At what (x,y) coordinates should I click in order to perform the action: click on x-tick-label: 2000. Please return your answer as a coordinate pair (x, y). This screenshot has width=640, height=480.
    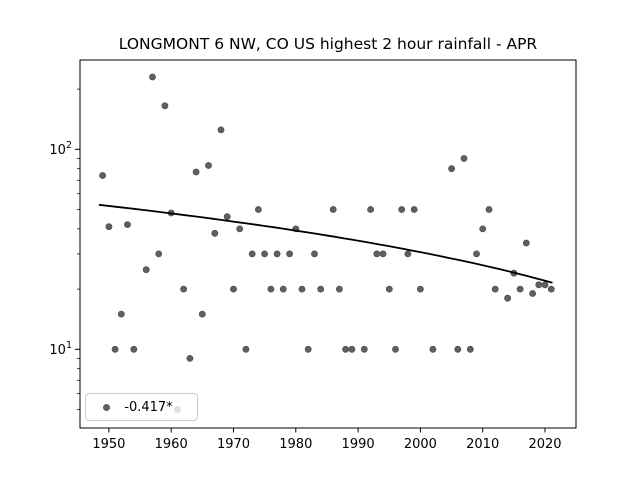
    Looking at the image, I should click on (420, 444).